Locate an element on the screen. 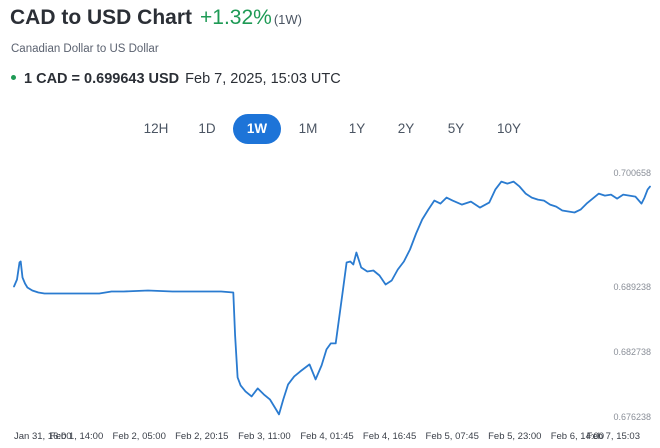 The width and height of the screenshot is (660, 448). x-tick-label: Feb 3, 11:00 is located at coordinates (264, 436).